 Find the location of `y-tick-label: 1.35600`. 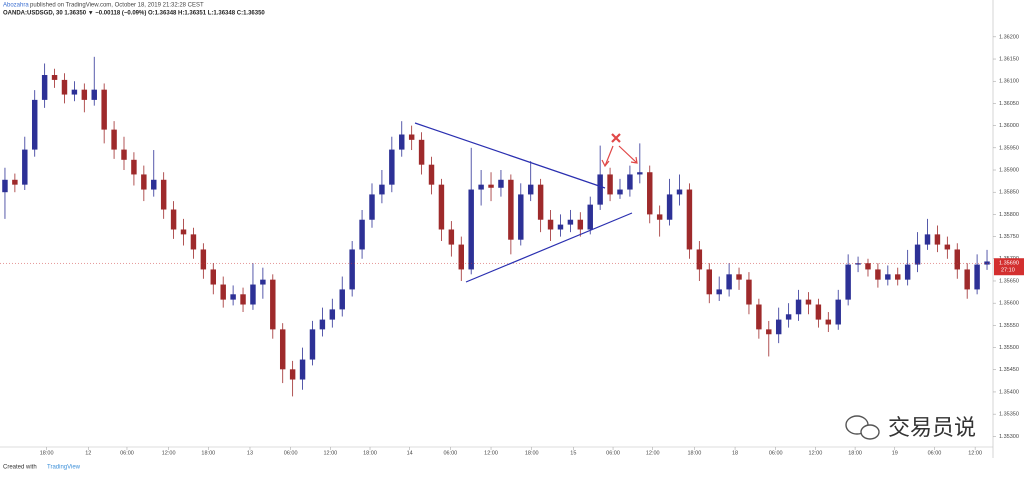

y-tick-label: 1.35600 is located at coordinates (1009, 304).